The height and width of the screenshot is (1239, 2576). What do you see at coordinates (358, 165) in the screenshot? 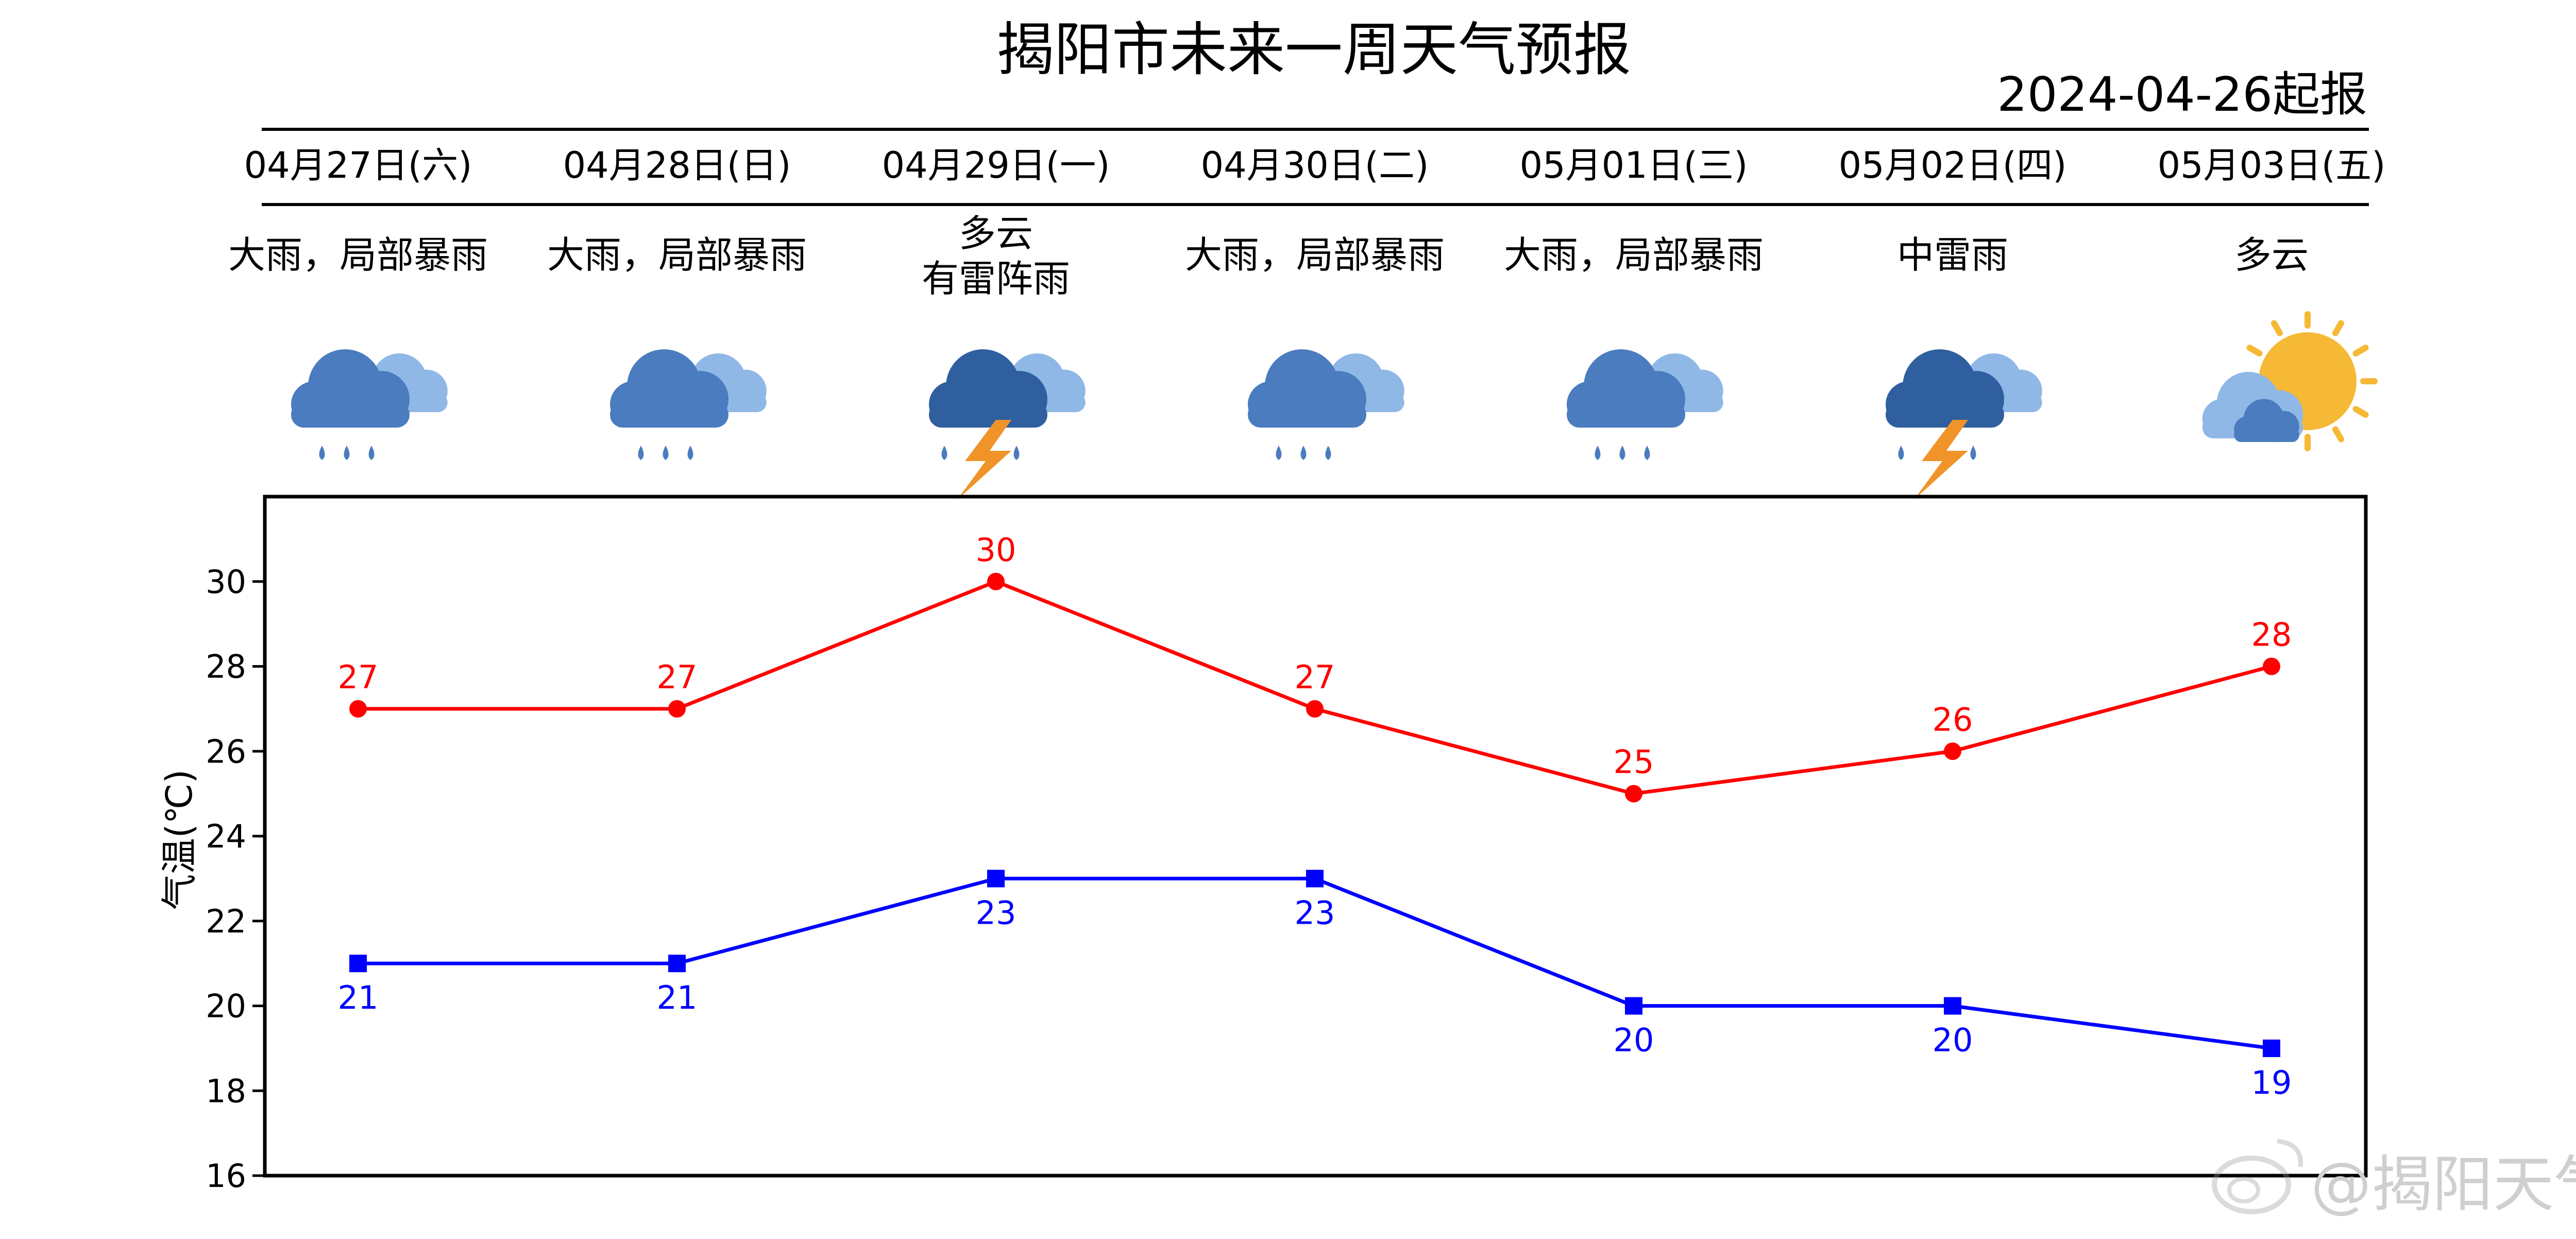
I see `day-date: 04月27日(六)` at bounding box center [358, 165].